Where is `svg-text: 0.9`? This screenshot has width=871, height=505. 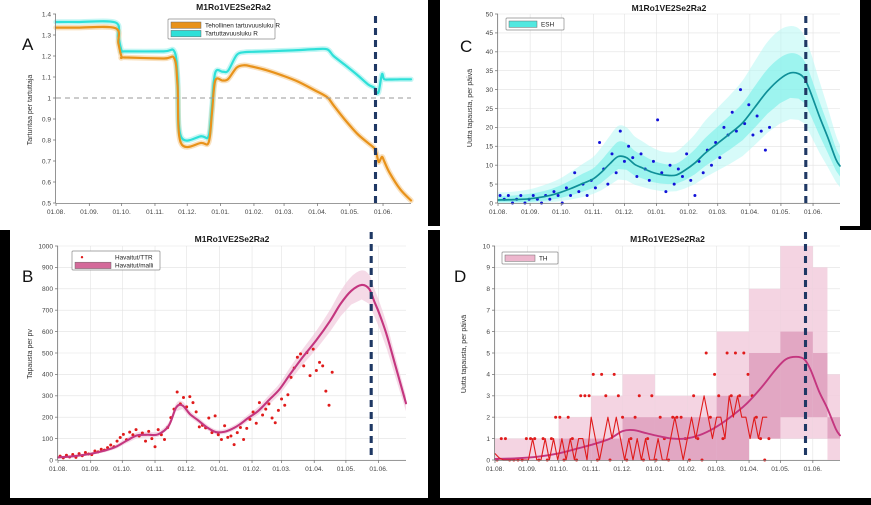
svg-text: 0.9 is located at coordinates (46, 119).